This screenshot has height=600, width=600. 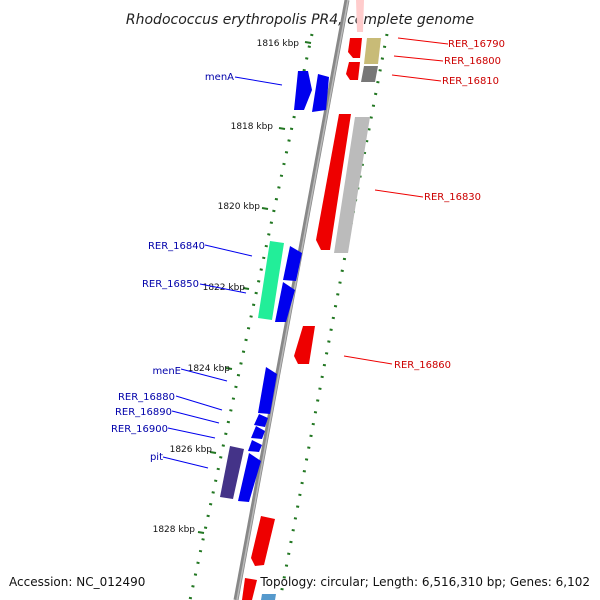 I want to click on tick-1826: 1826 kbp, so click(x=193, y=450).